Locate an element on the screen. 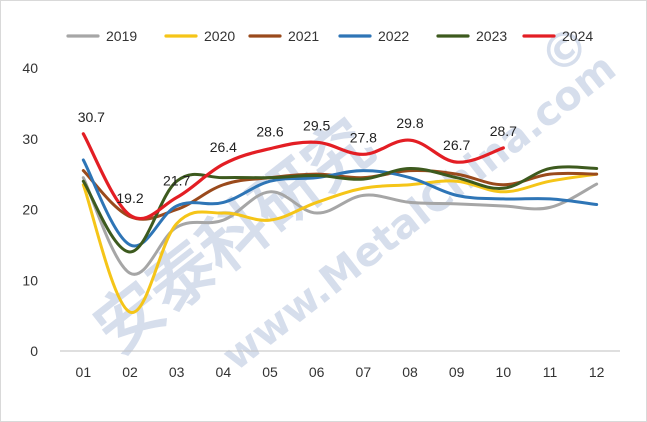 The image size is (647, 422). data-label: 26.7 is located at coordinates (456, 145).